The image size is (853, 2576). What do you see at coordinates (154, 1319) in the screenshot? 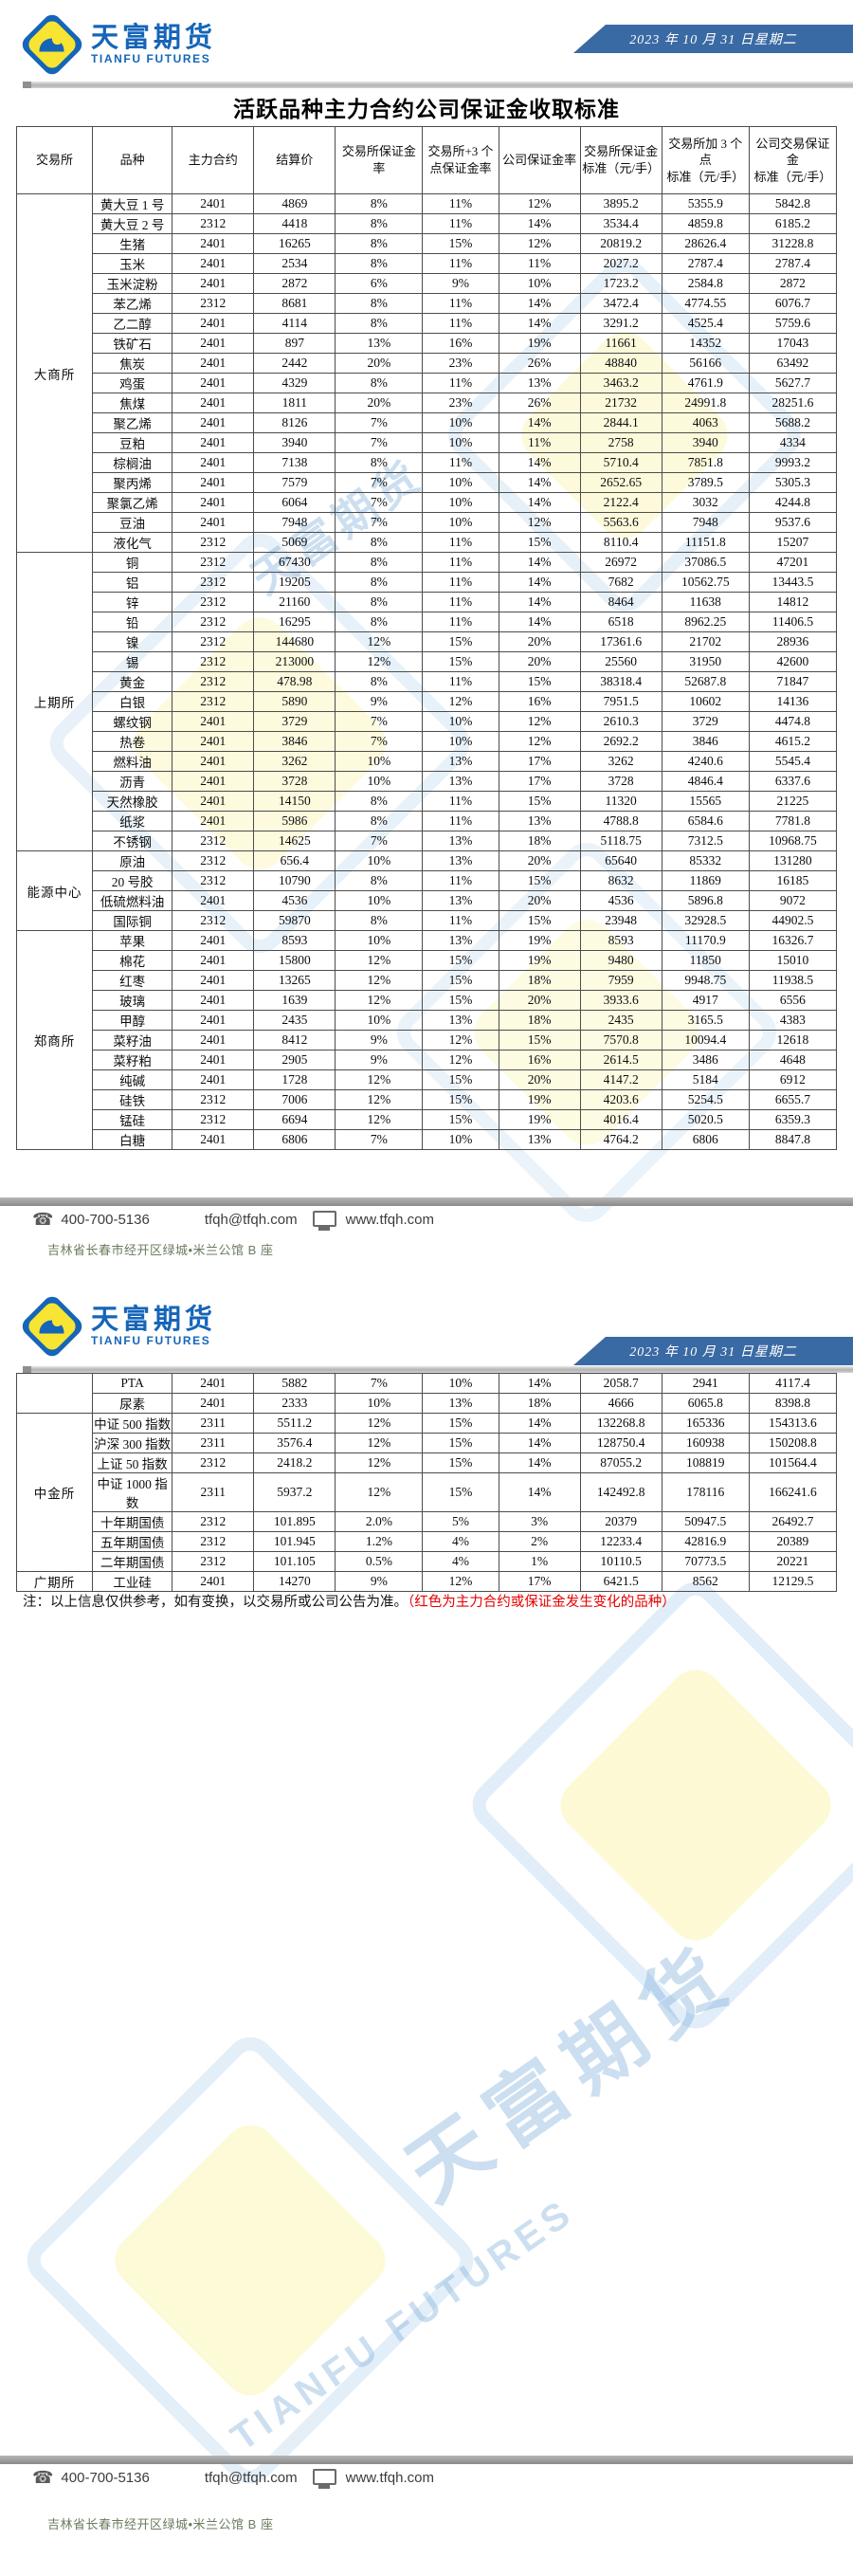
I see `brand-name-cn: 天富期货` at bounding box center [154, 1319].